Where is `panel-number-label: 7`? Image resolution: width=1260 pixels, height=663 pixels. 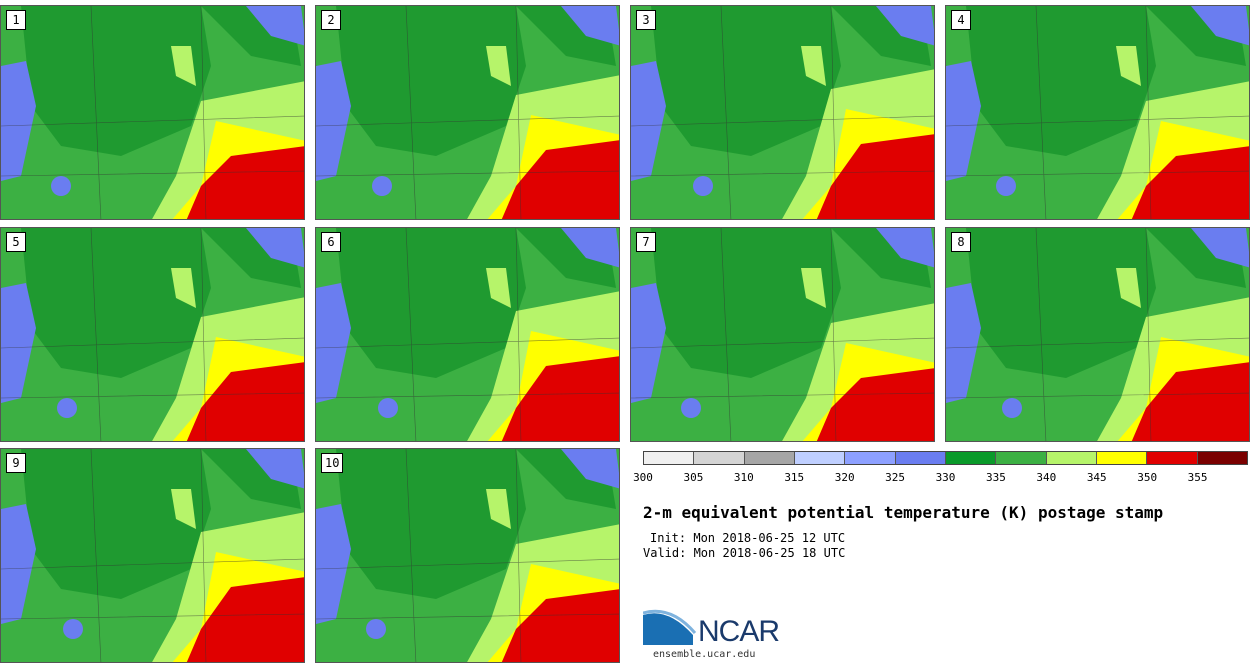 panel-number-label: 7 is located at coordinates (646, 242).